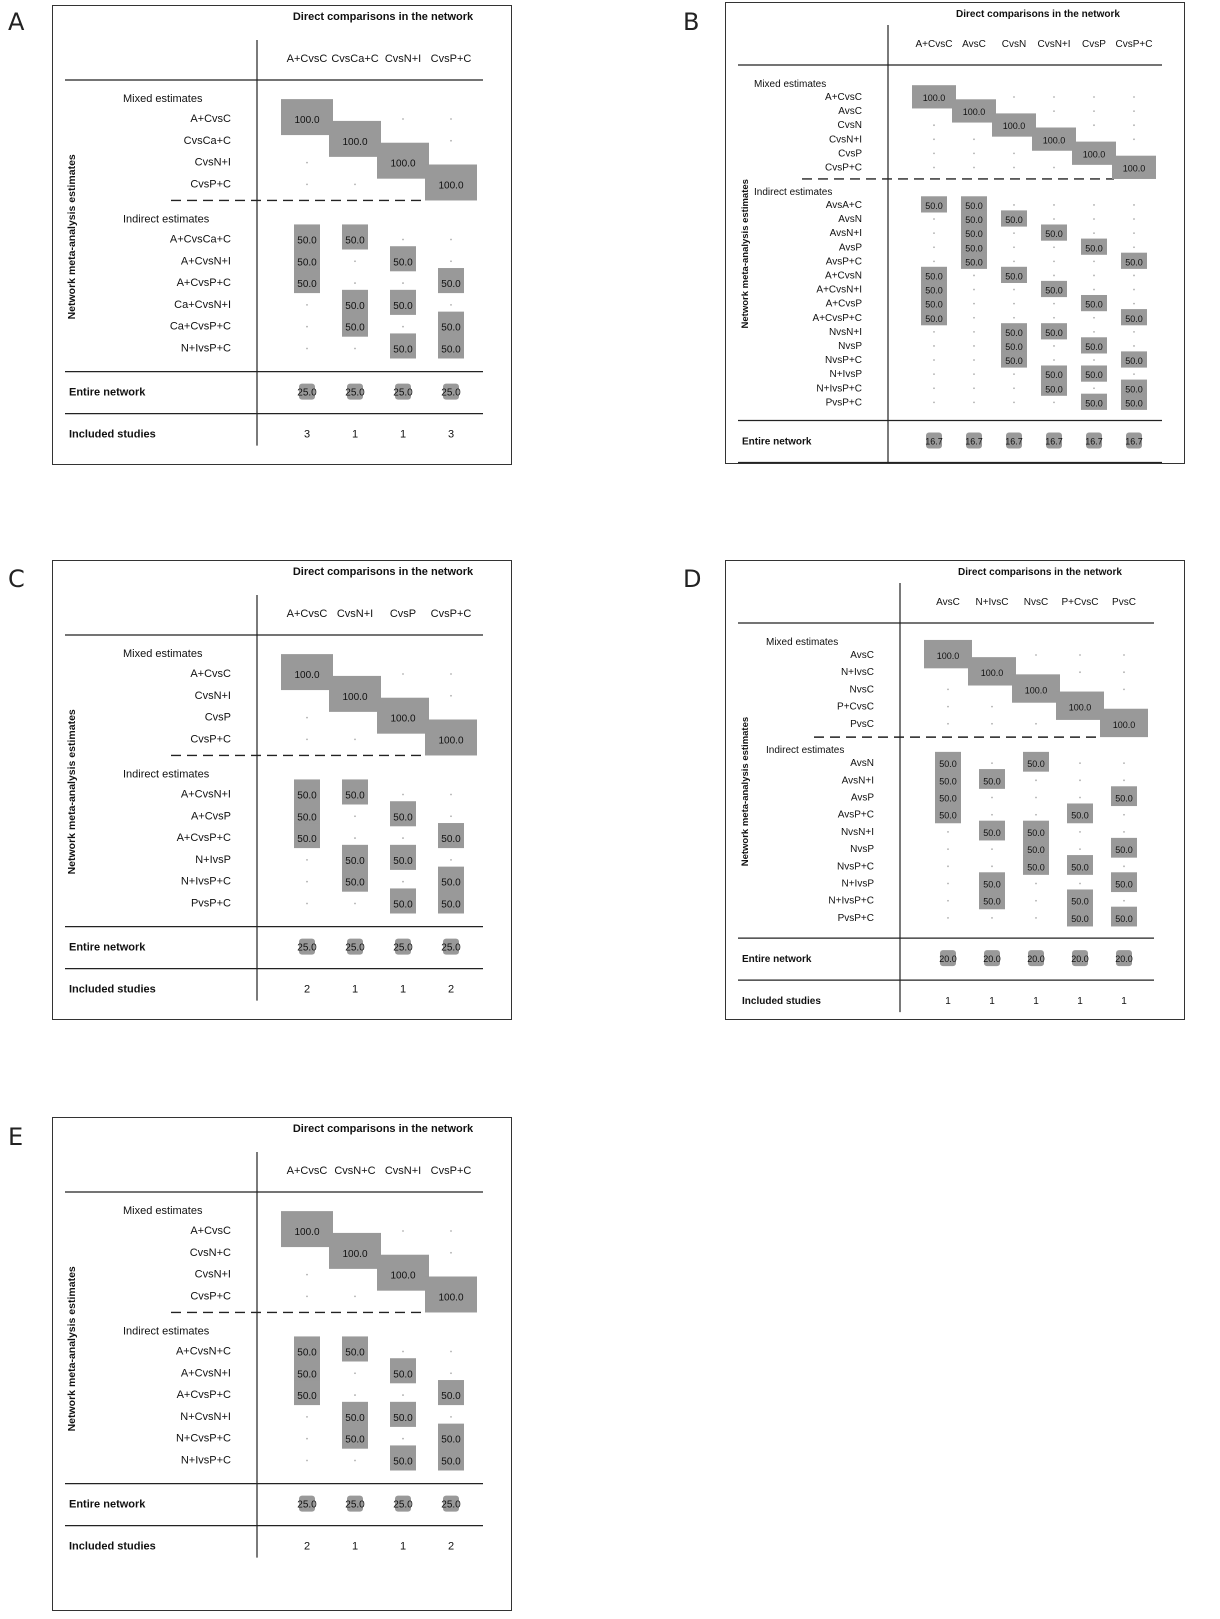 The width and height of the screenshot is (1220, 1619). What do you see at coordinates (1014, 44) in the screenshot?
I see `column-label: CvsN` at bounding box center [1014, 44].